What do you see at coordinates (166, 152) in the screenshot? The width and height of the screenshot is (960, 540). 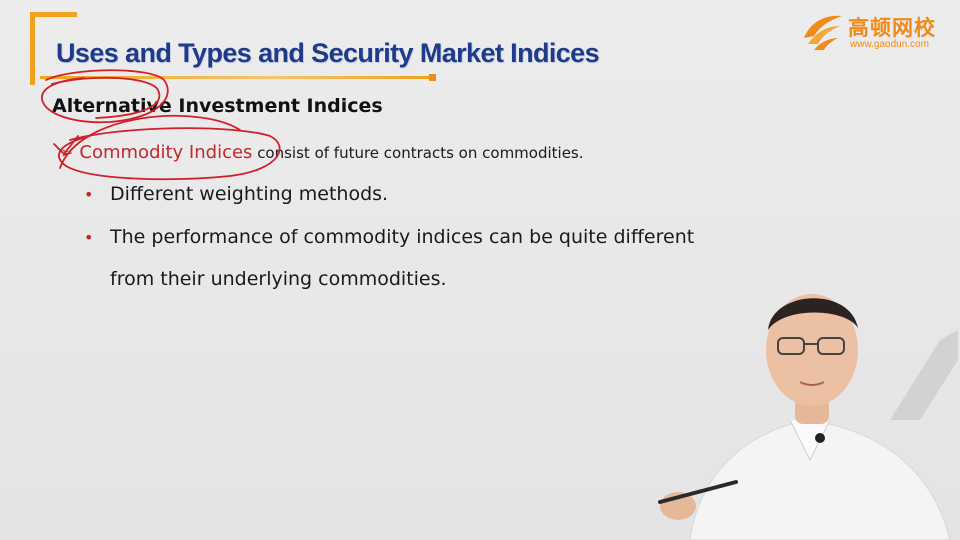 I see `lead-keyword: Commodity Indices` at bounding box center [166, 152].